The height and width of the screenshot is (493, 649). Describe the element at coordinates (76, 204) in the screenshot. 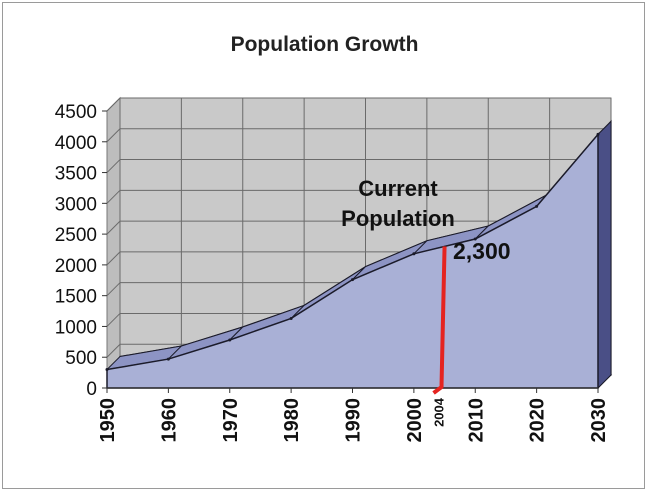

I see `y-tick-label: 3000` at that location.